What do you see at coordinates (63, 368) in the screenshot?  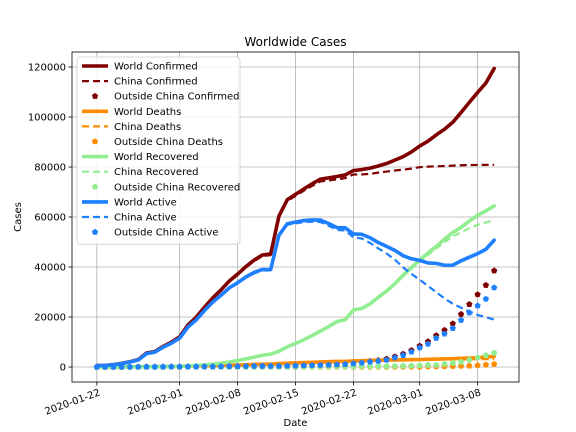 I see `y-tick-label: 0` at bounding box center [63, 368].